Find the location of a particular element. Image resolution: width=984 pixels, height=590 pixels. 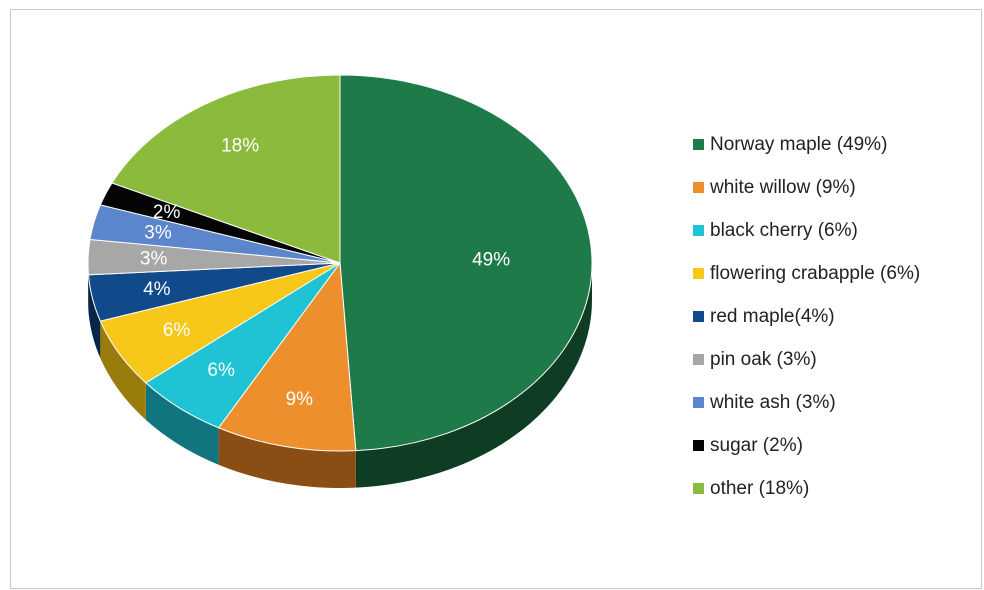

legend-item-5: pin oak (3%) is located at coordinates (806, 359).